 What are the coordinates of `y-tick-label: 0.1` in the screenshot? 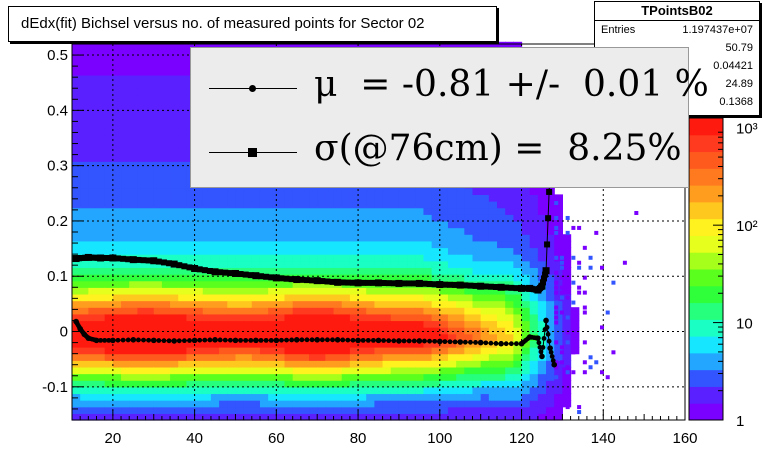 It's located at (57, 276).